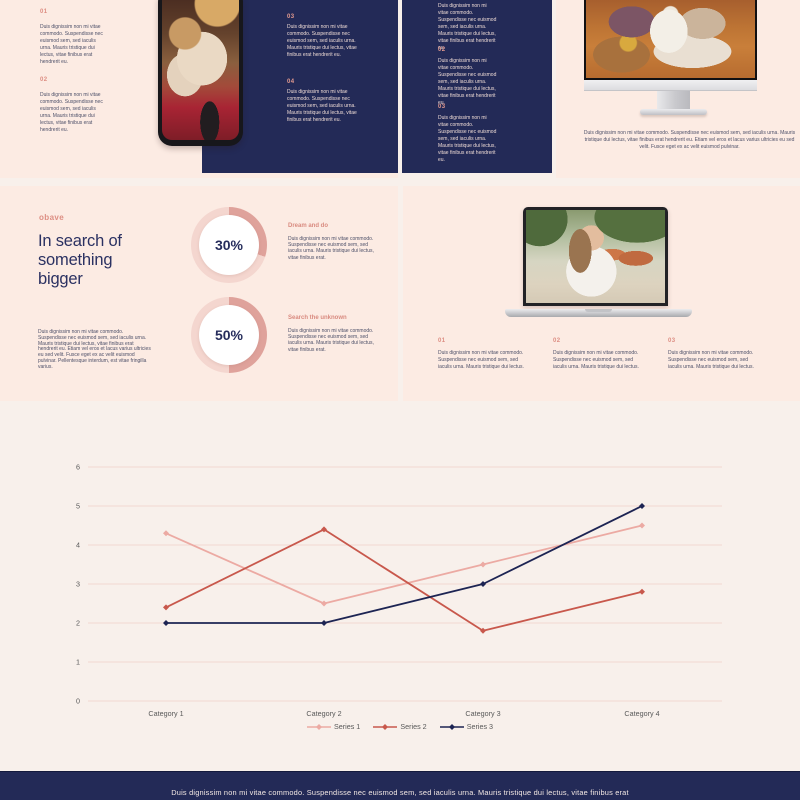 The height and width of the screenshot is (800, 800). I want to click on stat-title: Dream and do, so click(308, 226).